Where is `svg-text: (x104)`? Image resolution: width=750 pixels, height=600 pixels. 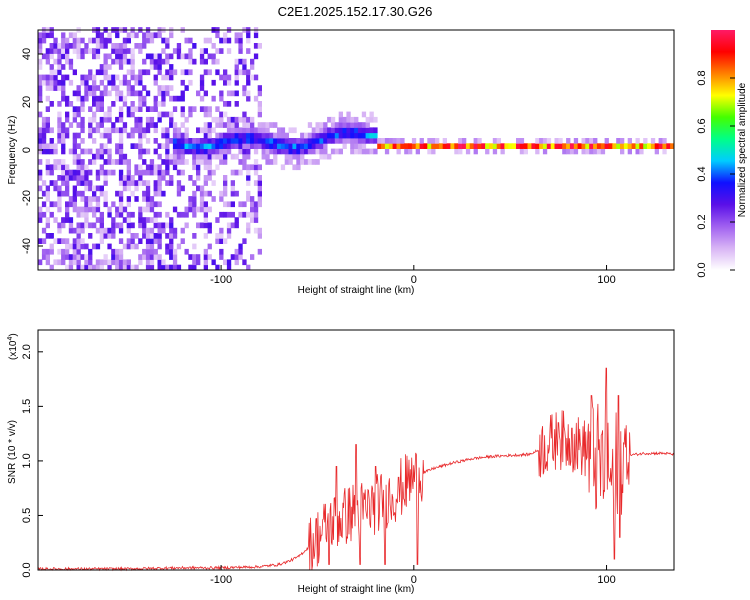
svg-text: (x104) is located at coordinates (13, 346).